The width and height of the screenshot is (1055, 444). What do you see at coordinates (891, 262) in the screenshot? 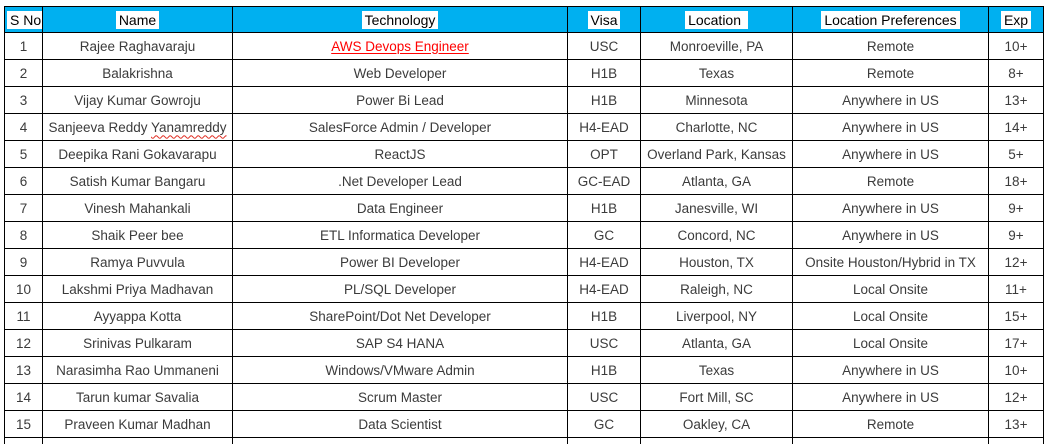
I see `cell-preference: Onsite Houston/Hybrid in TX` at bounding box center [891, 262].